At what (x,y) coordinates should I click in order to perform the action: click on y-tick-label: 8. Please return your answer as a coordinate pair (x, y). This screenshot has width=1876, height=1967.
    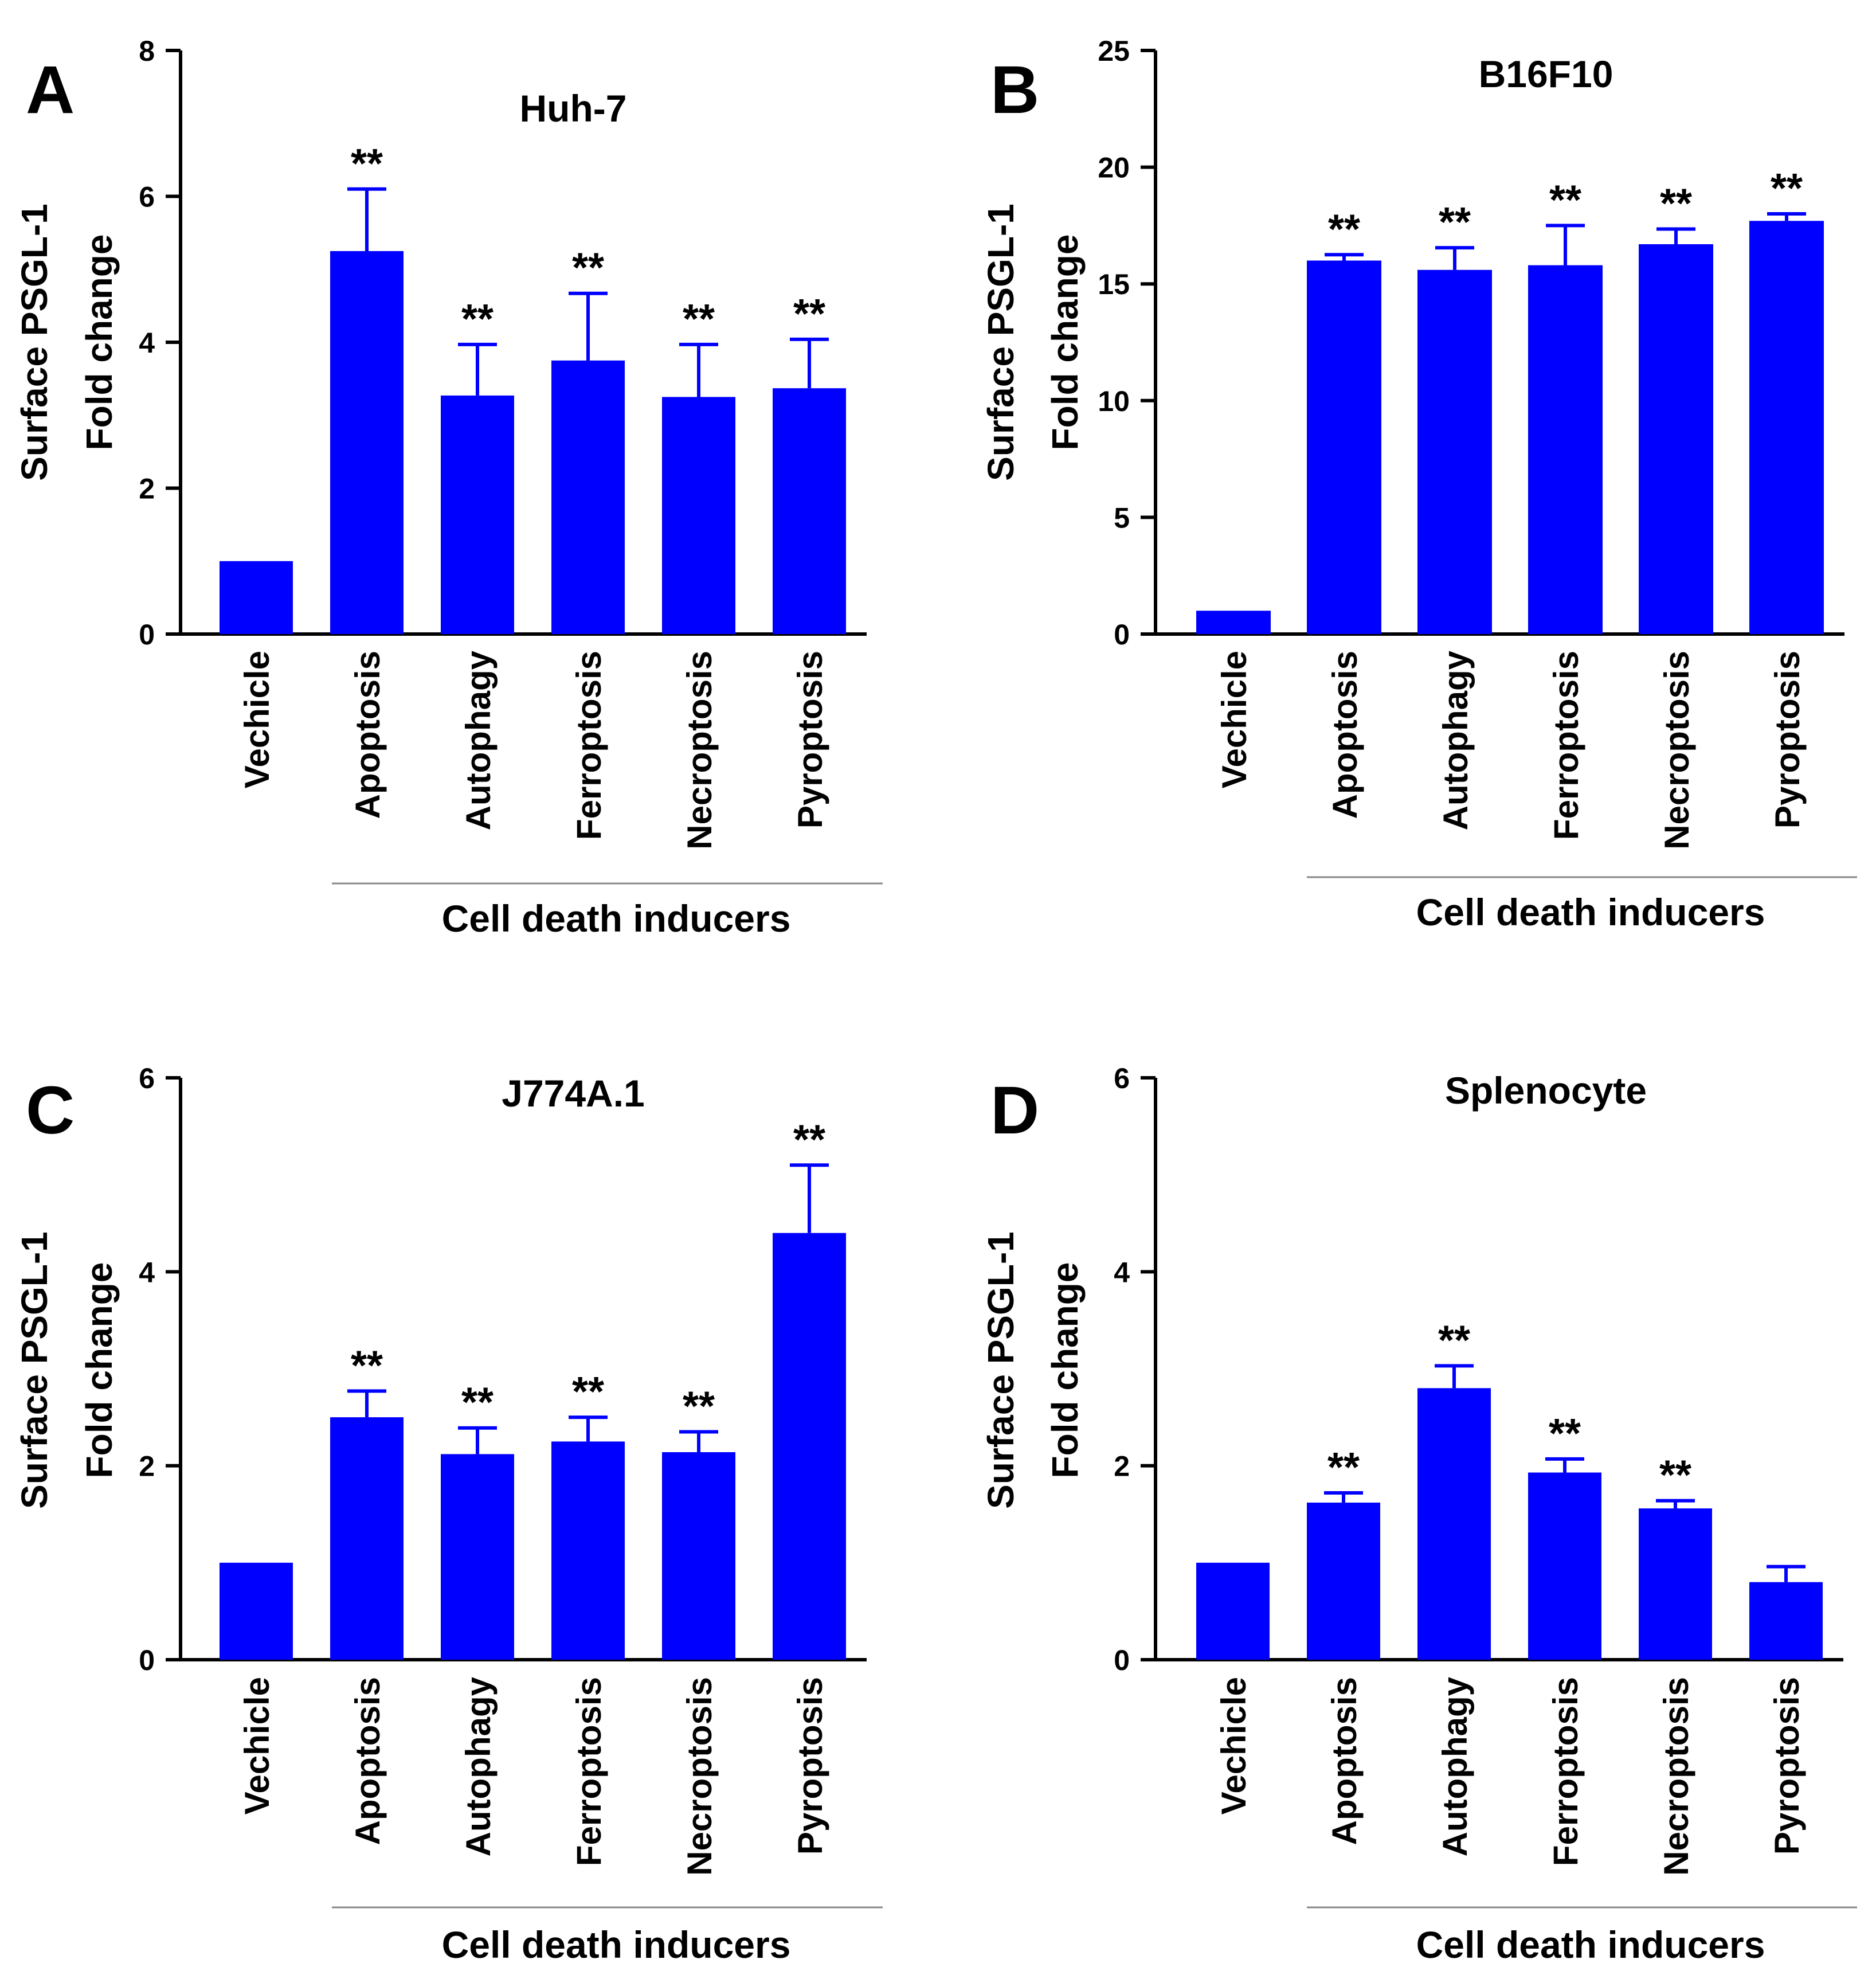
    Looking at the image, I should click on (147, 51).